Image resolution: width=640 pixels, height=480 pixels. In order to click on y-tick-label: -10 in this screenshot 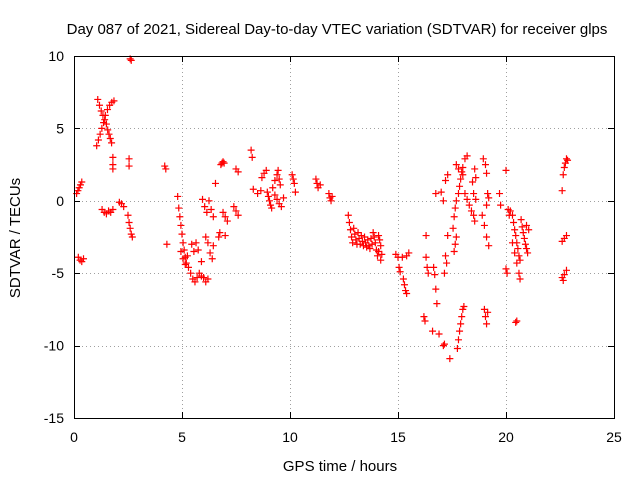, I will do `click(54, 346)`.